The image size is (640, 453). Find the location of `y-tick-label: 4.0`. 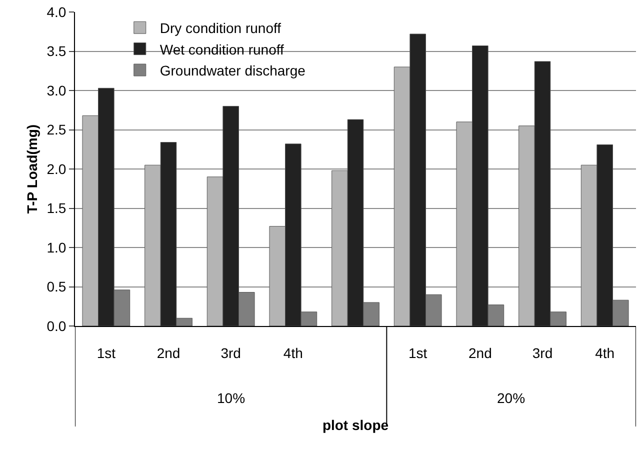

y-tick-label: 4.0 is located at coordinates (56, 12).